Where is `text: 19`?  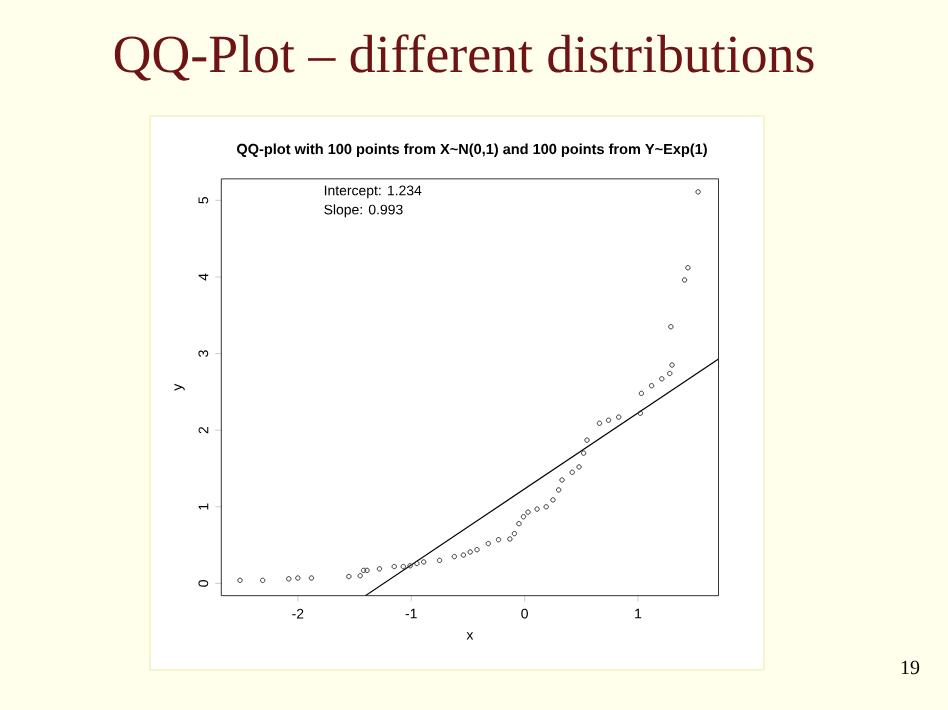
text: 19 is located at coordinates (910, 667).